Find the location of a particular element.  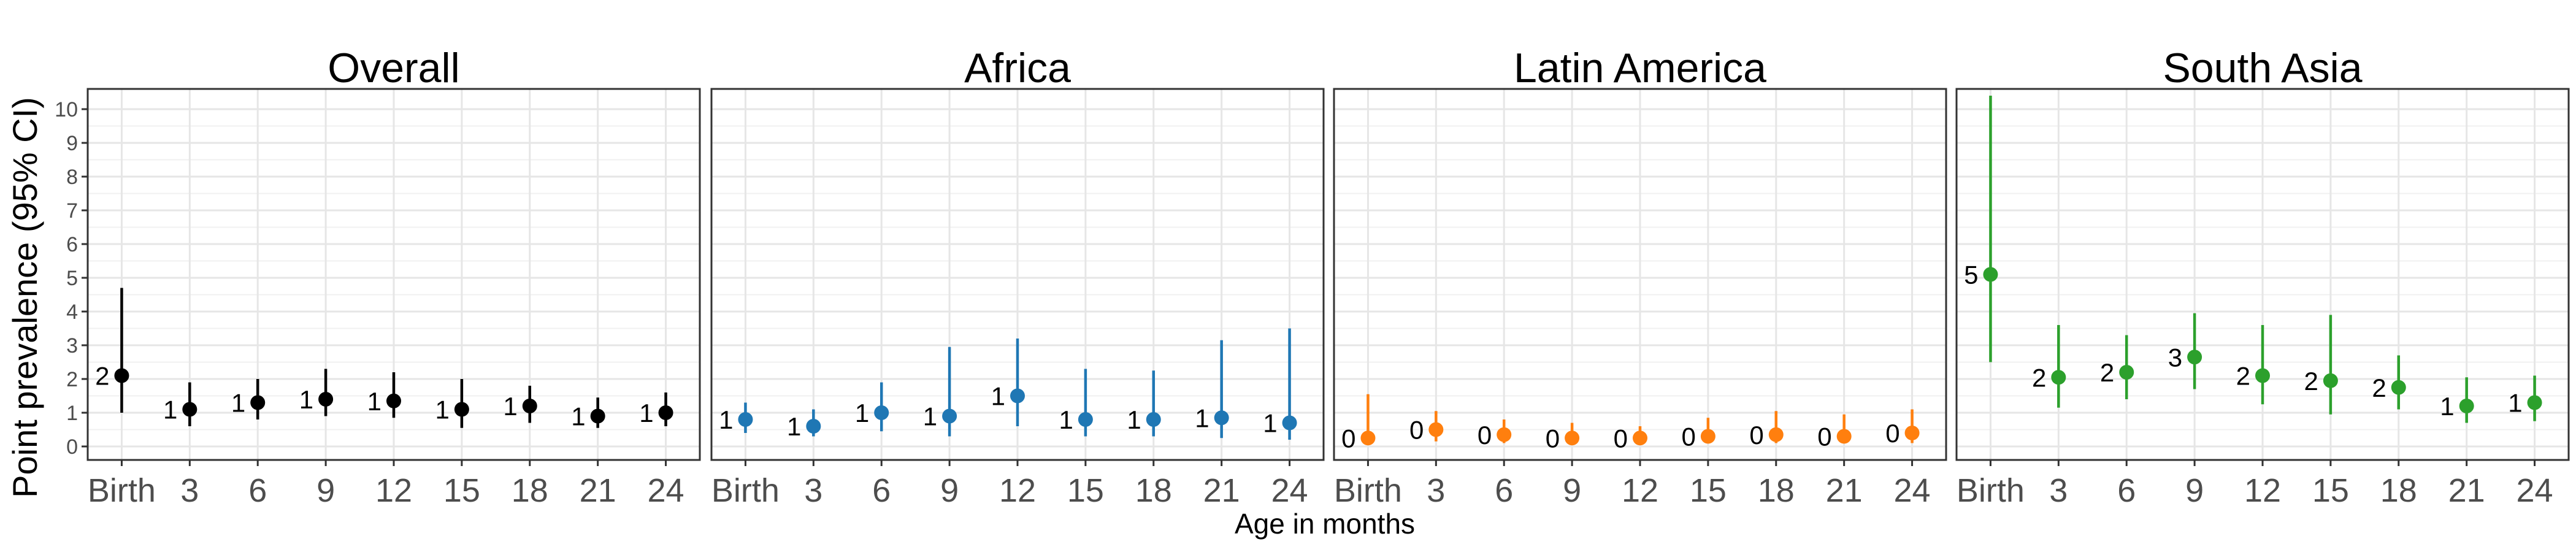

y-tick-label: 5 is located at coordinates (72, 278).